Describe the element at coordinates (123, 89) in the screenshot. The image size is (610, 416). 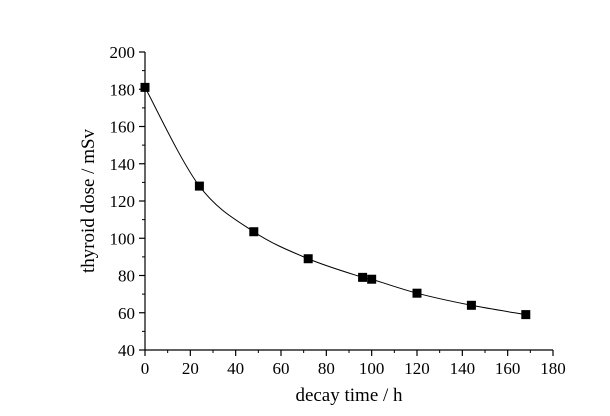
I see `y-tick-label: 180` at that location.